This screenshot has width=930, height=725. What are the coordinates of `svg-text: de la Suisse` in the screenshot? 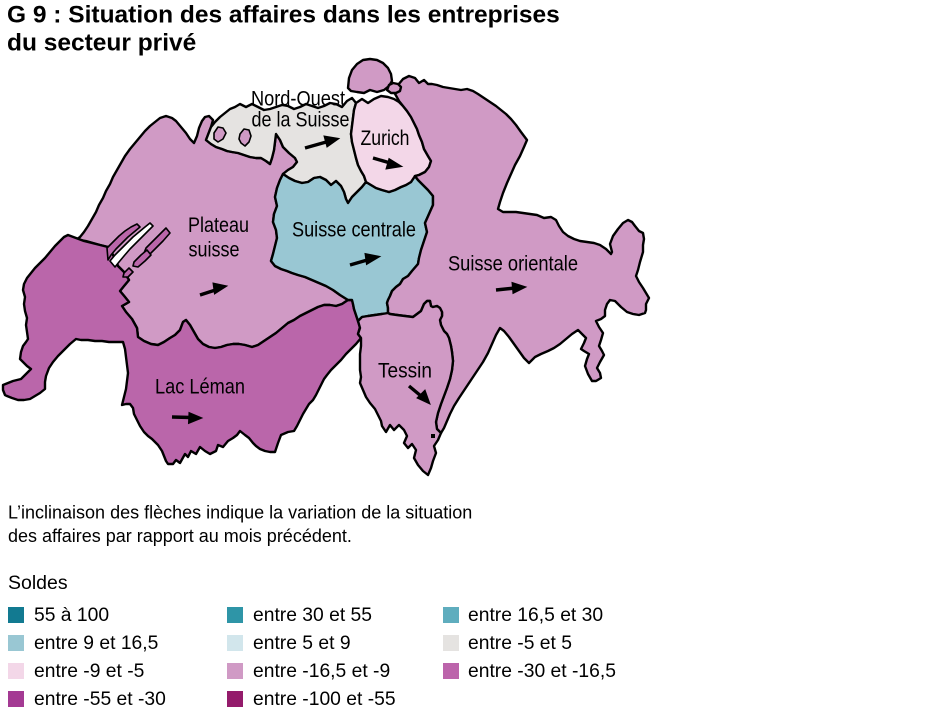 It's located at (301, 120).